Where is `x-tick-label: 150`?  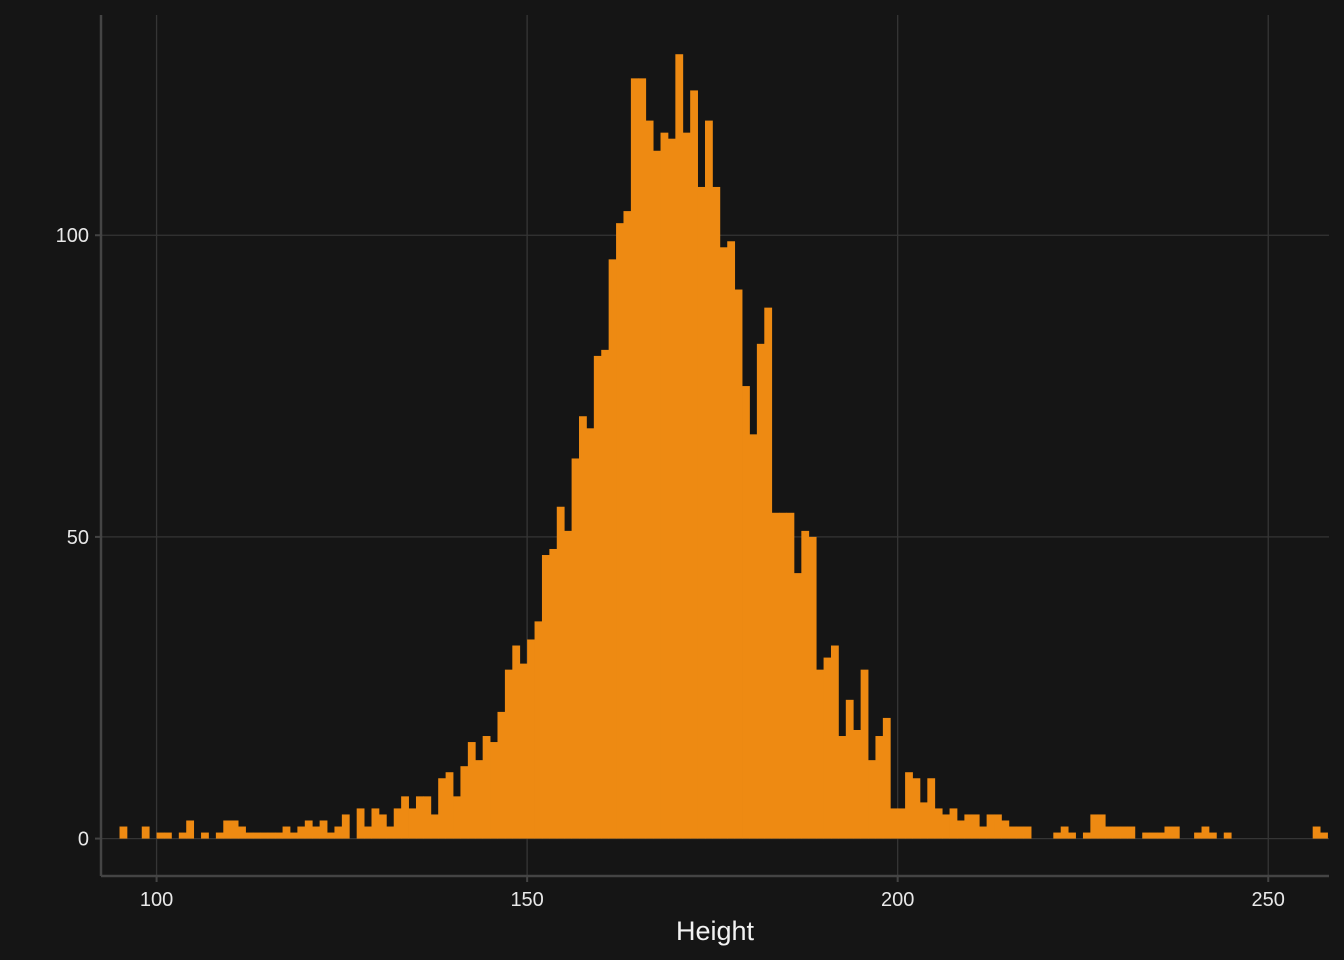
x-tick-label: 150 is located at coordinates (526, 900).